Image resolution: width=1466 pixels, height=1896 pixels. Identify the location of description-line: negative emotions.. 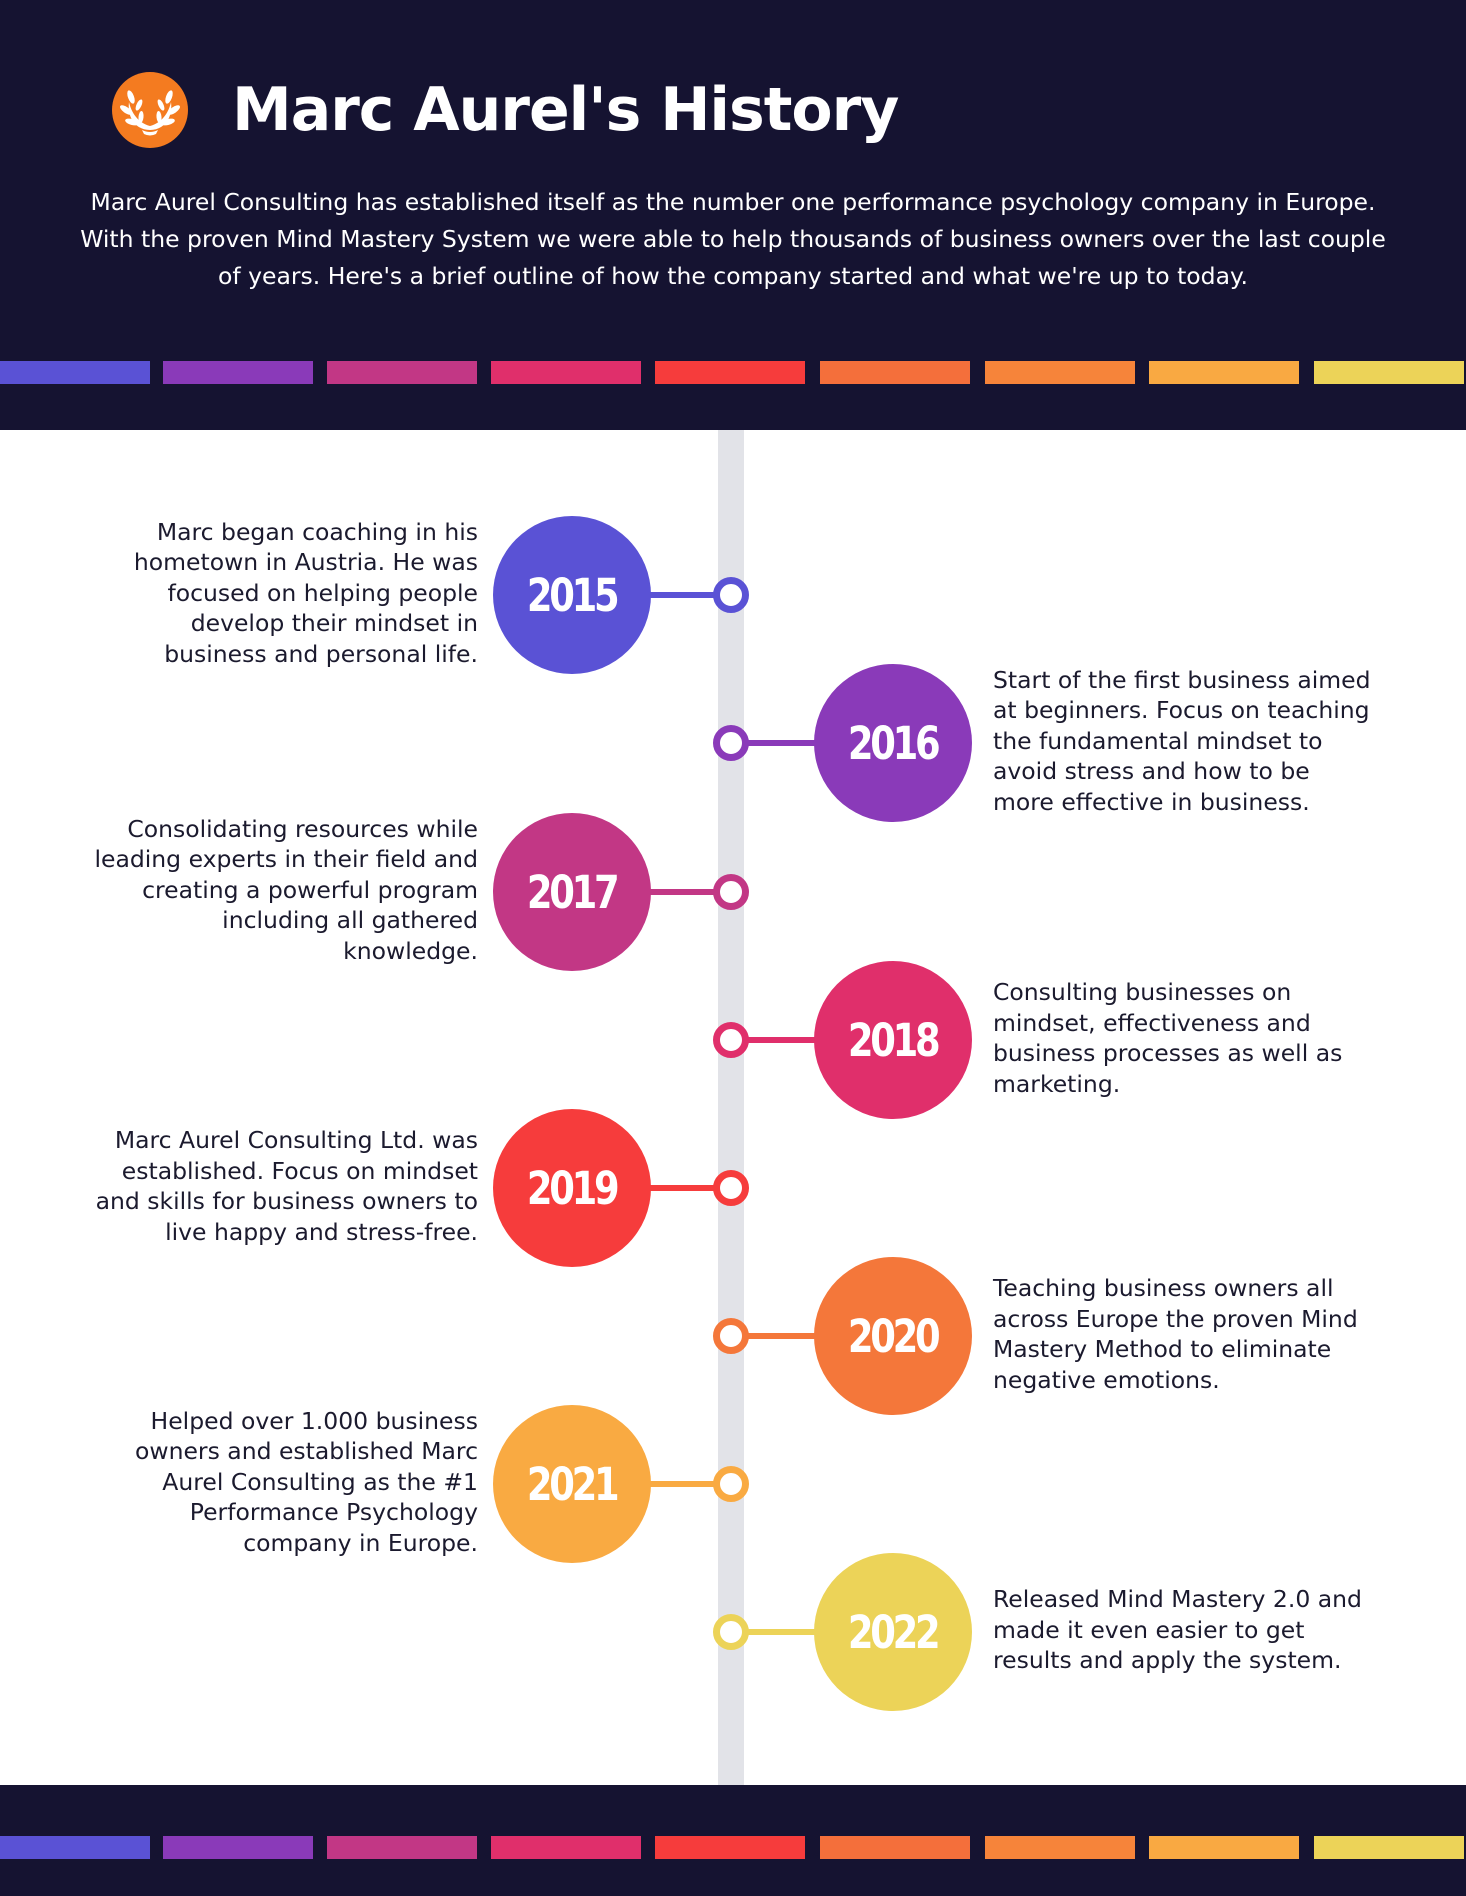
(1106, 1379).